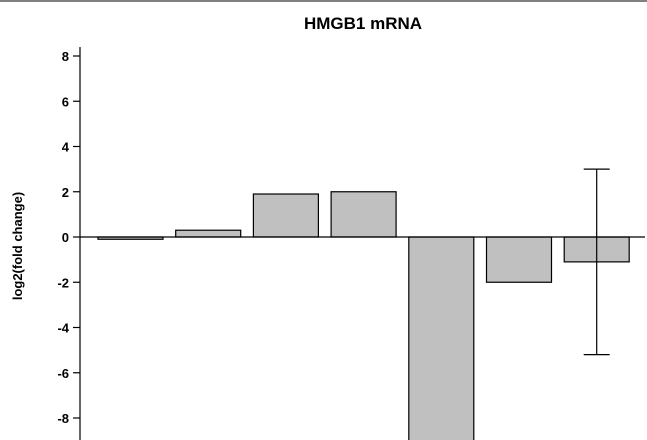  Describe the element at coordinates (65, 56) in the screenshot. I see `y-tick-label: 8` at that location.